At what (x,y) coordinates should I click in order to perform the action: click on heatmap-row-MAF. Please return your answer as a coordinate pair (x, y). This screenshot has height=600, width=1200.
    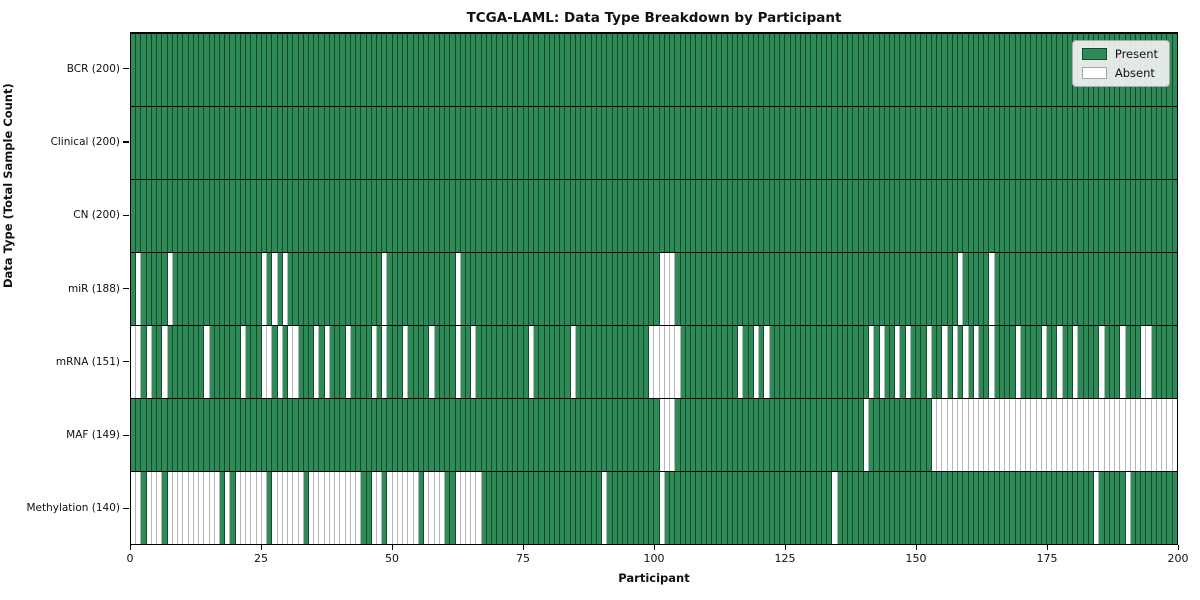
    Looking at the image, I should click on (654, 434).